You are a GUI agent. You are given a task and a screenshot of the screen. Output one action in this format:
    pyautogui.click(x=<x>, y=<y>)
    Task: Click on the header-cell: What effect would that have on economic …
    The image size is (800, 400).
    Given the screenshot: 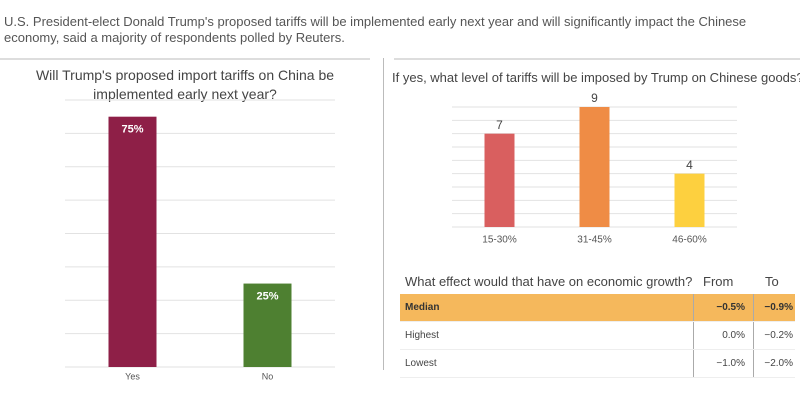 What is the action you would take?
    pyautogui.click(x=549, y=281)
    